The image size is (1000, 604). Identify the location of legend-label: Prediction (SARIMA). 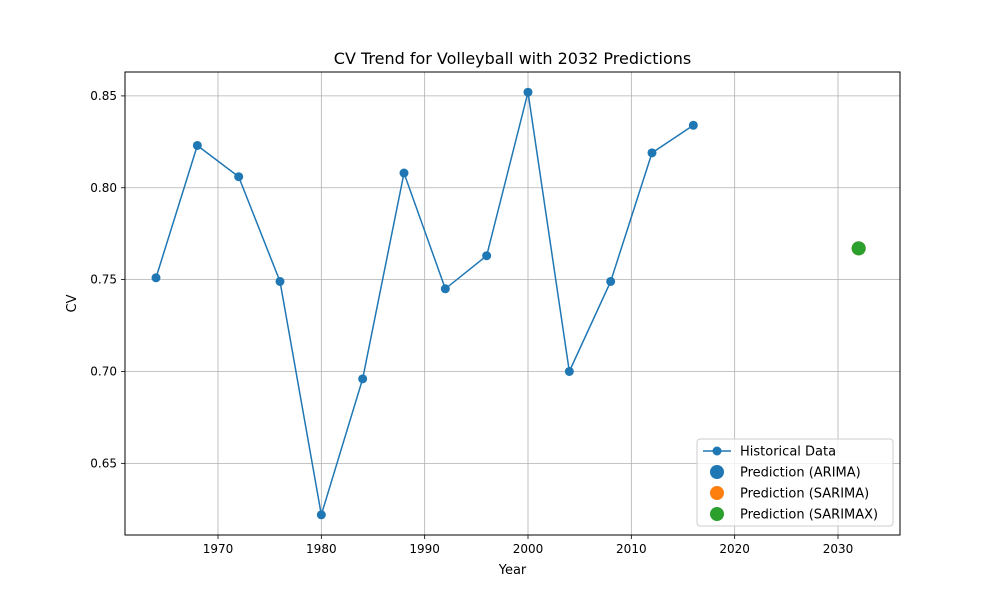
(804, 494).